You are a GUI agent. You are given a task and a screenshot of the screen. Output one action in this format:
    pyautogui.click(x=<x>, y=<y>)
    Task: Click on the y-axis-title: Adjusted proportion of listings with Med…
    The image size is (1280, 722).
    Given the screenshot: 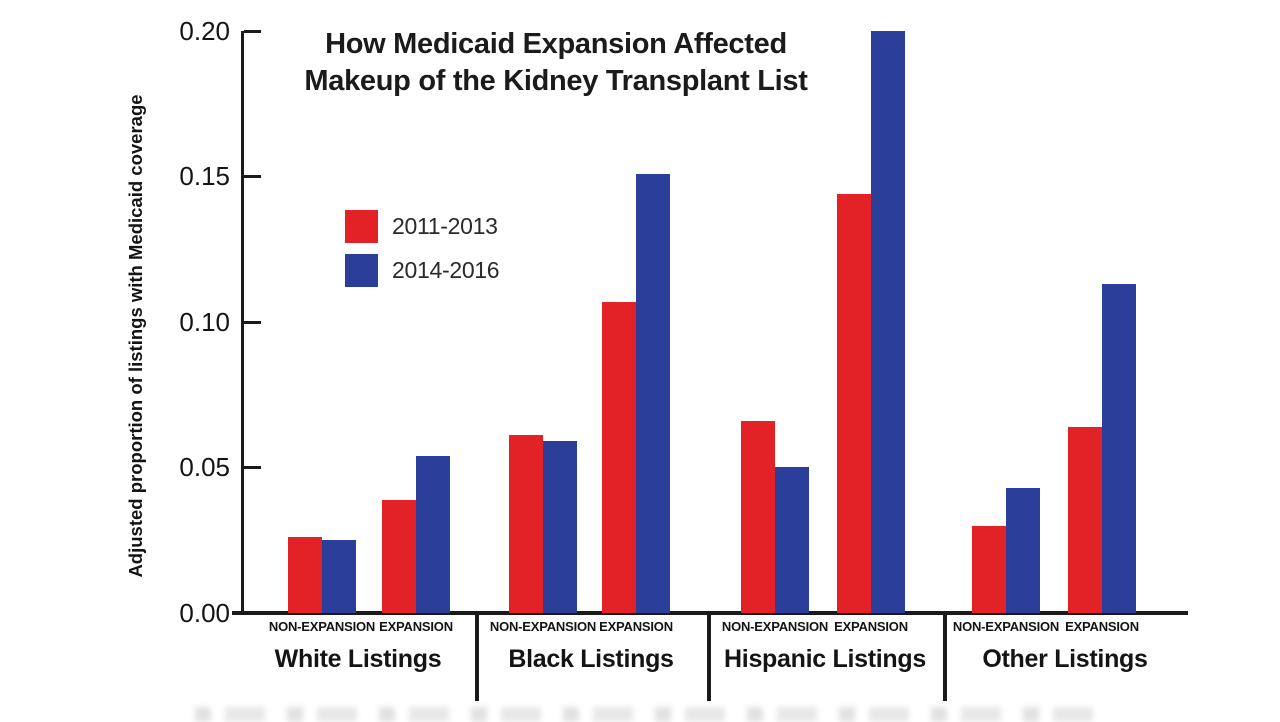 What is the action you would take?
    pyautogui.click(x=135, y=336)
    